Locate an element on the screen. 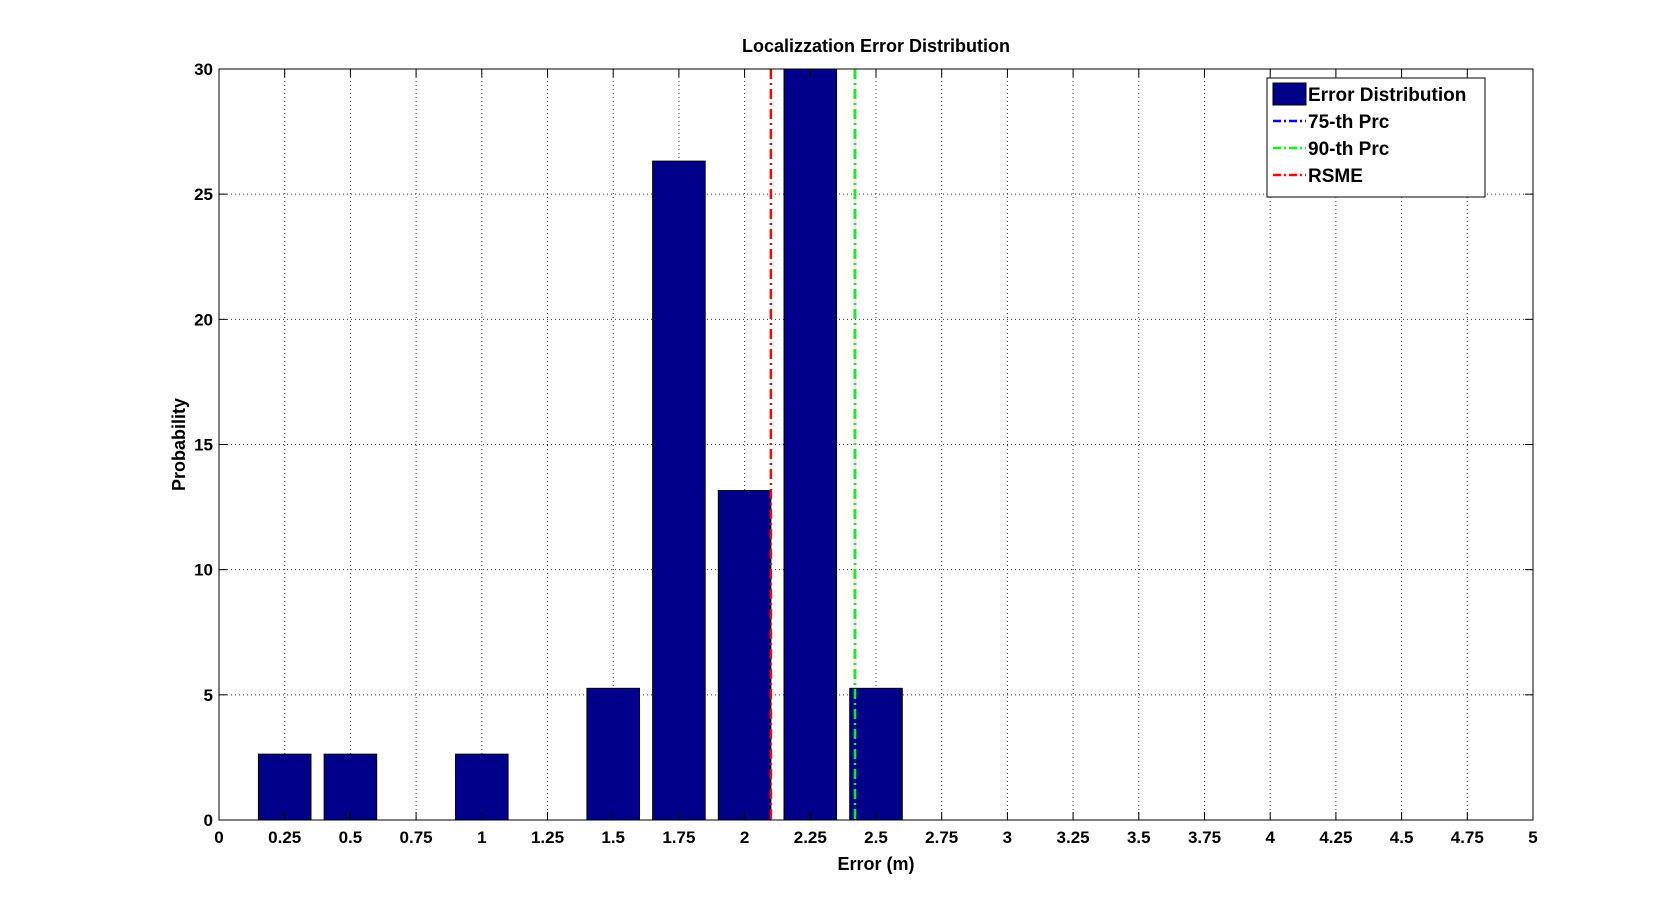 This screenshot has width=1675, height=911. legend-swatch-bar is located at coordinates (1289, 94).